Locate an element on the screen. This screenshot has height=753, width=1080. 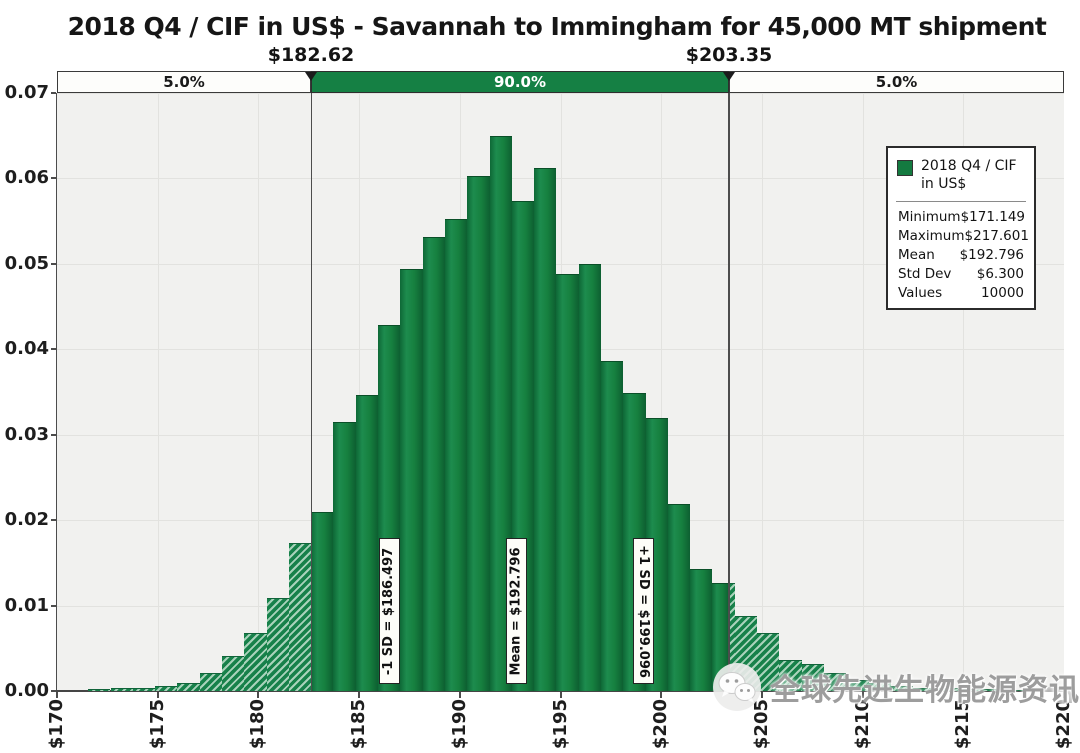
y-axis-line is located at coordinates (56, 392).